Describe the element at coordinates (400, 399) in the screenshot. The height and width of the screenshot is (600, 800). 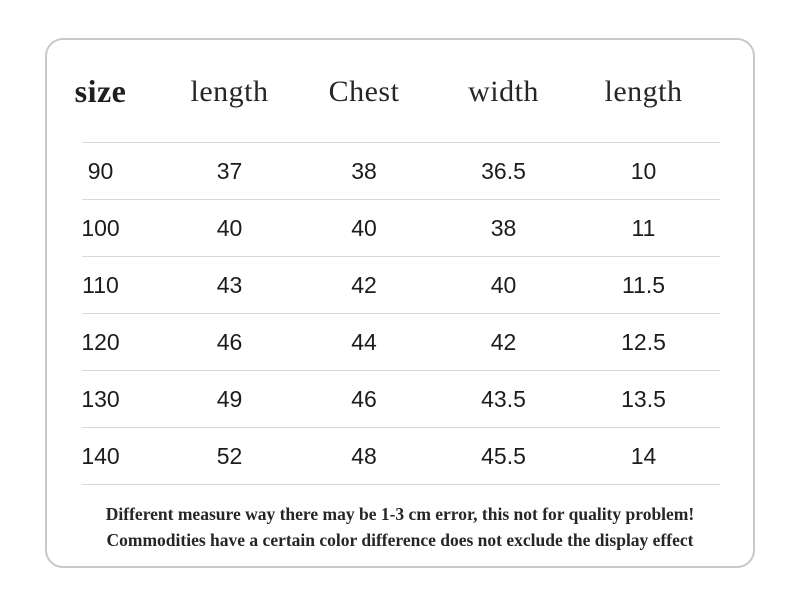
I see `table-row: 130 49 46 43.5 13.5` at that location.